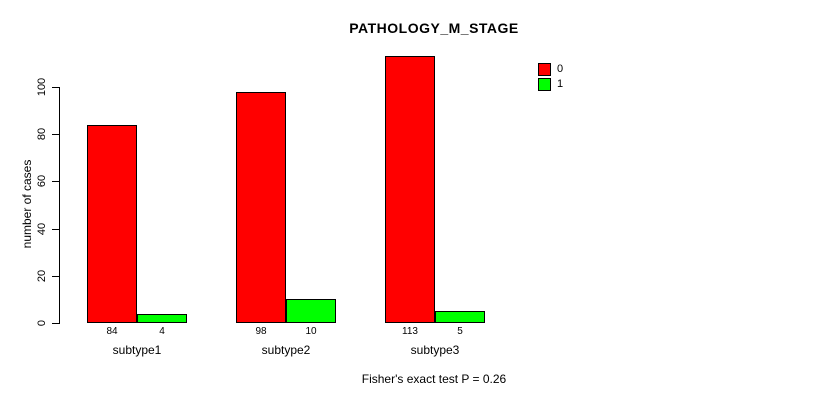  Describe the element at coordinates (42, 134) in the screenshot. I see `y-axis-tick-label: 80` at that location.